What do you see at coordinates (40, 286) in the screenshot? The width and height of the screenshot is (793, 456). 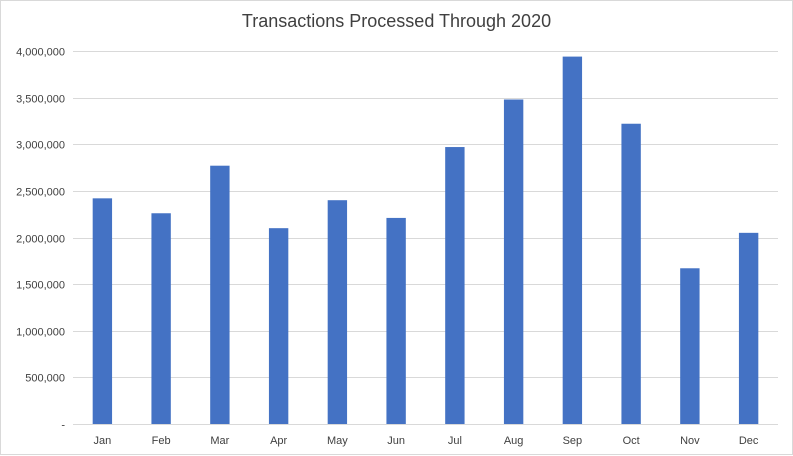 I see `y-tick-label: 1,500,000` at bounding box center [40, 286].